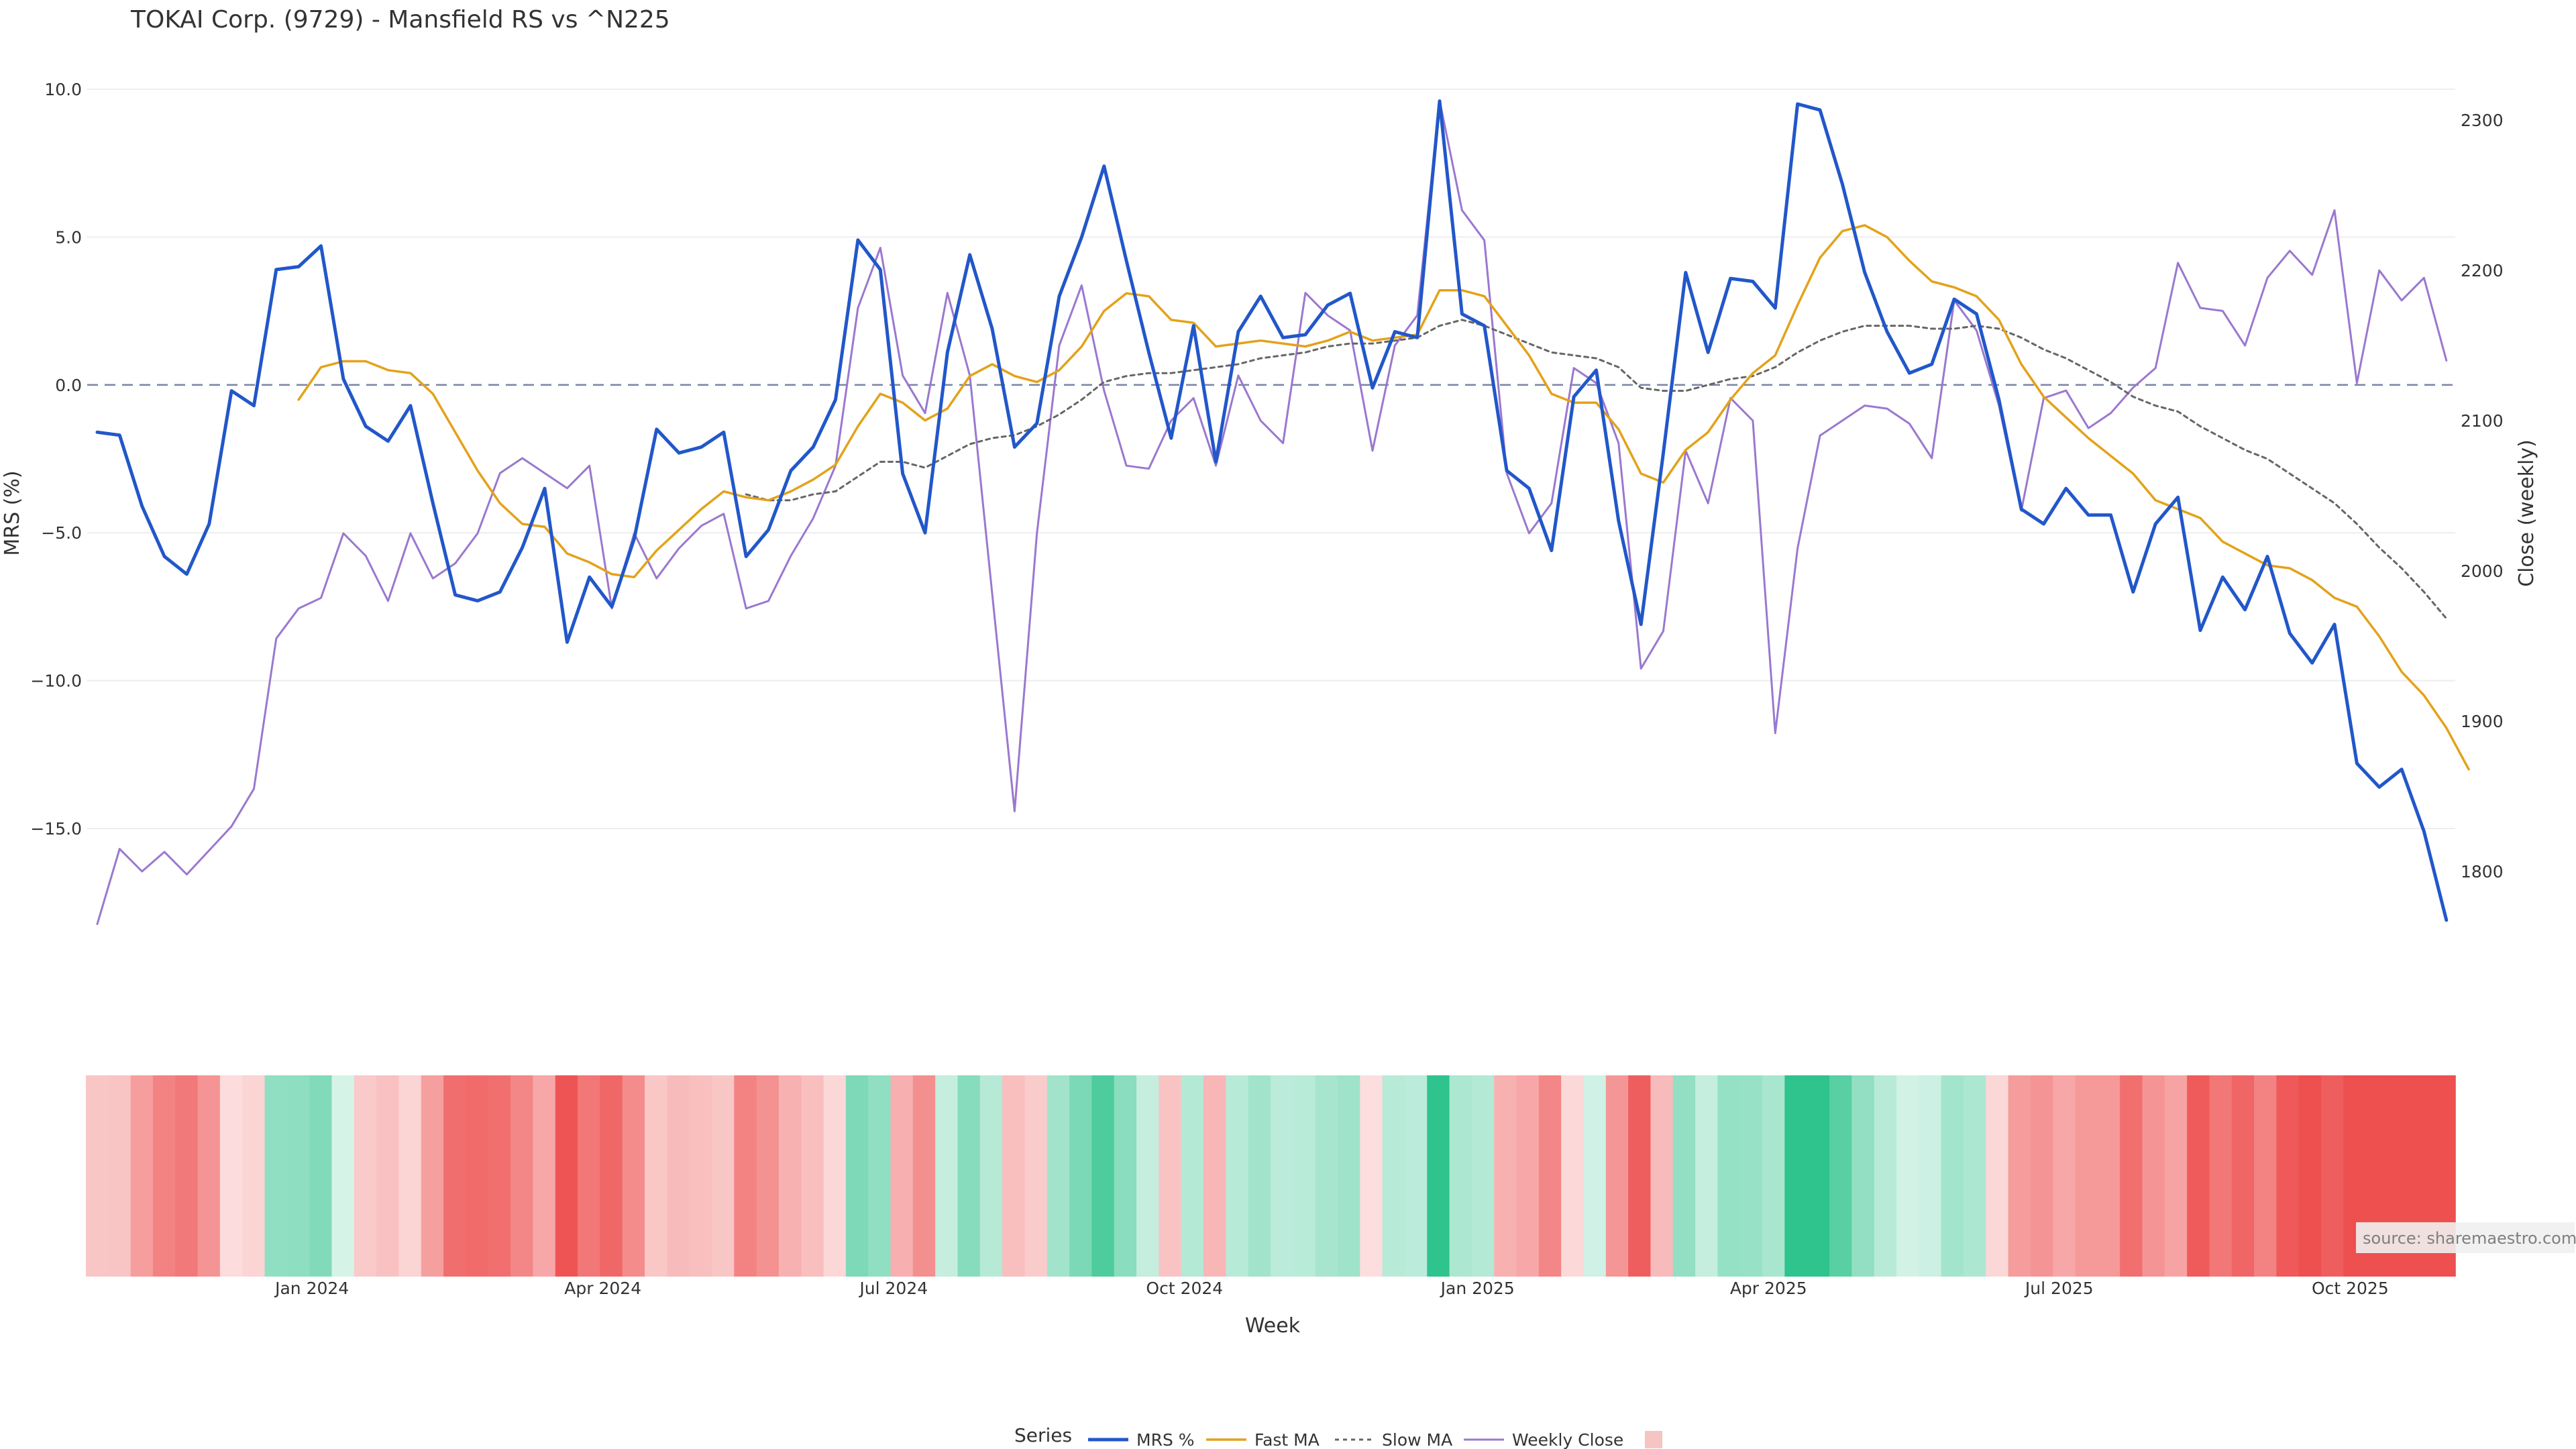  I want to click on x-tick-label: Jan 2024, so click(311, 1288).